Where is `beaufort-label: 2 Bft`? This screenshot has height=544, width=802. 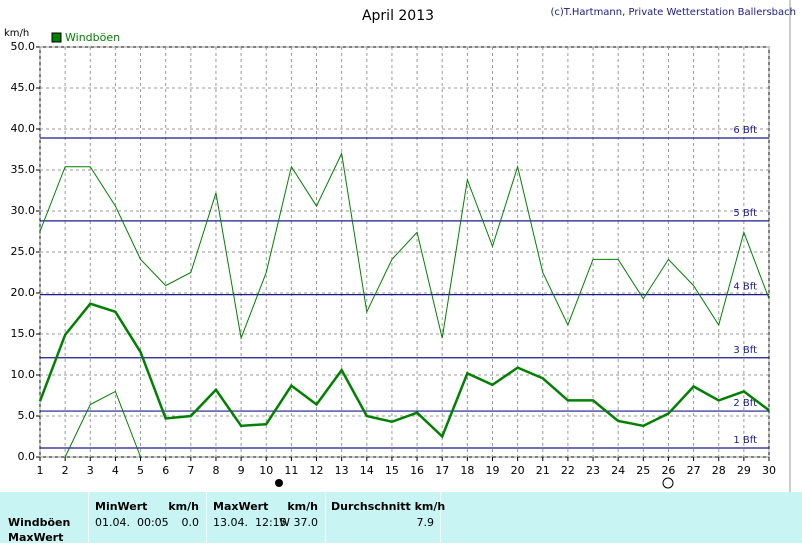 beaufort-label: 2 Bft is located at coordinates (745, 403).